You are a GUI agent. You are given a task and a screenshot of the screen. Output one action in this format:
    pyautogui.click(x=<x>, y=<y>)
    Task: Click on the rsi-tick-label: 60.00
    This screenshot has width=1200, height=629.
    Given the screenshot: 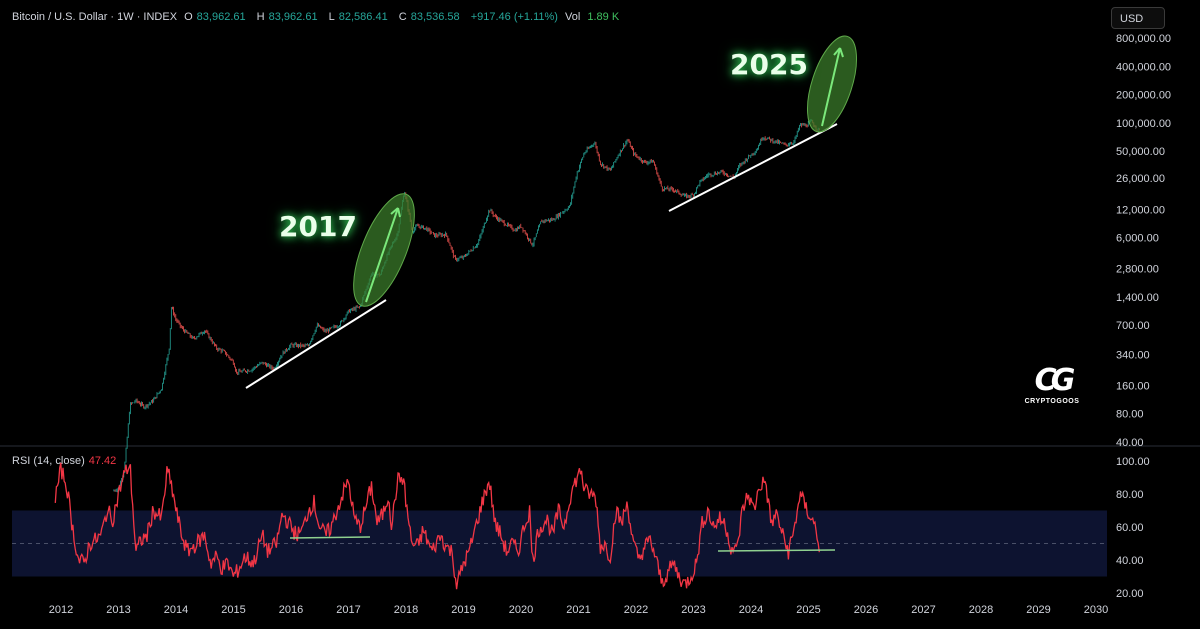 What is the action you would take?
    pyautogui.click(x=1130, y=528)
    